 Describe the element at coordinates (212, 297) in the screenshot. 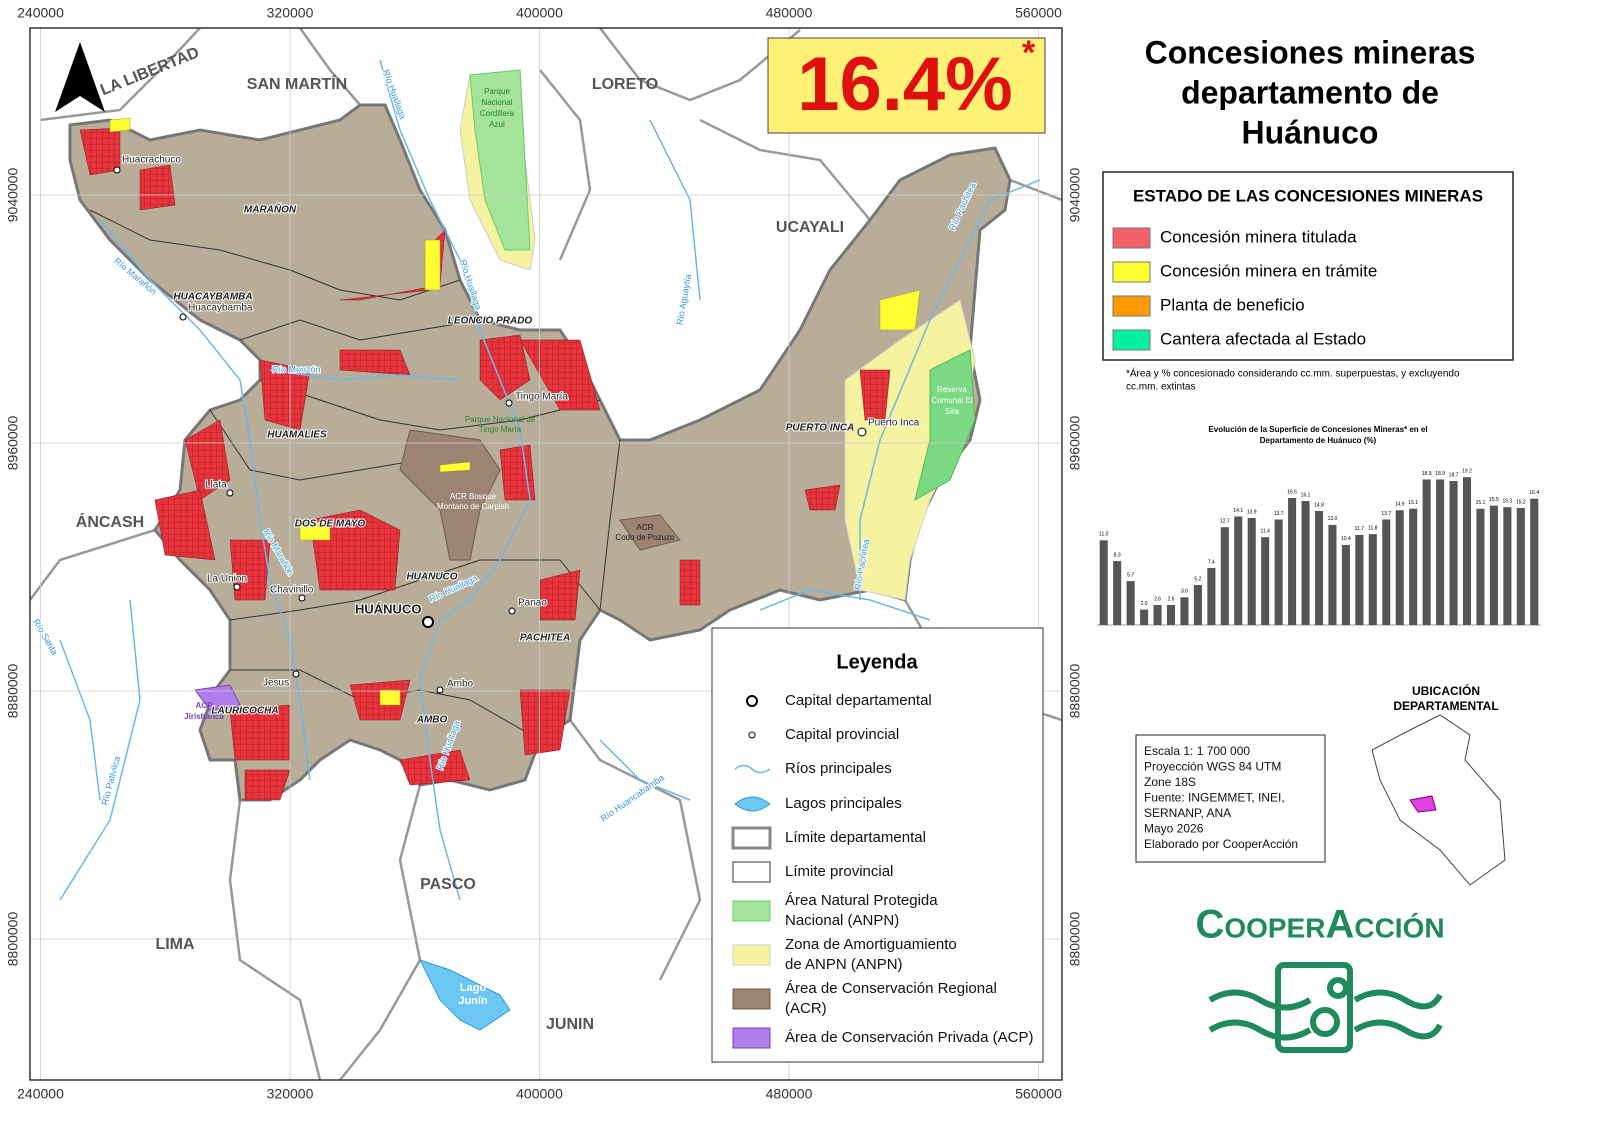

I see `province-label: HUACAYBAMBA` at that location.